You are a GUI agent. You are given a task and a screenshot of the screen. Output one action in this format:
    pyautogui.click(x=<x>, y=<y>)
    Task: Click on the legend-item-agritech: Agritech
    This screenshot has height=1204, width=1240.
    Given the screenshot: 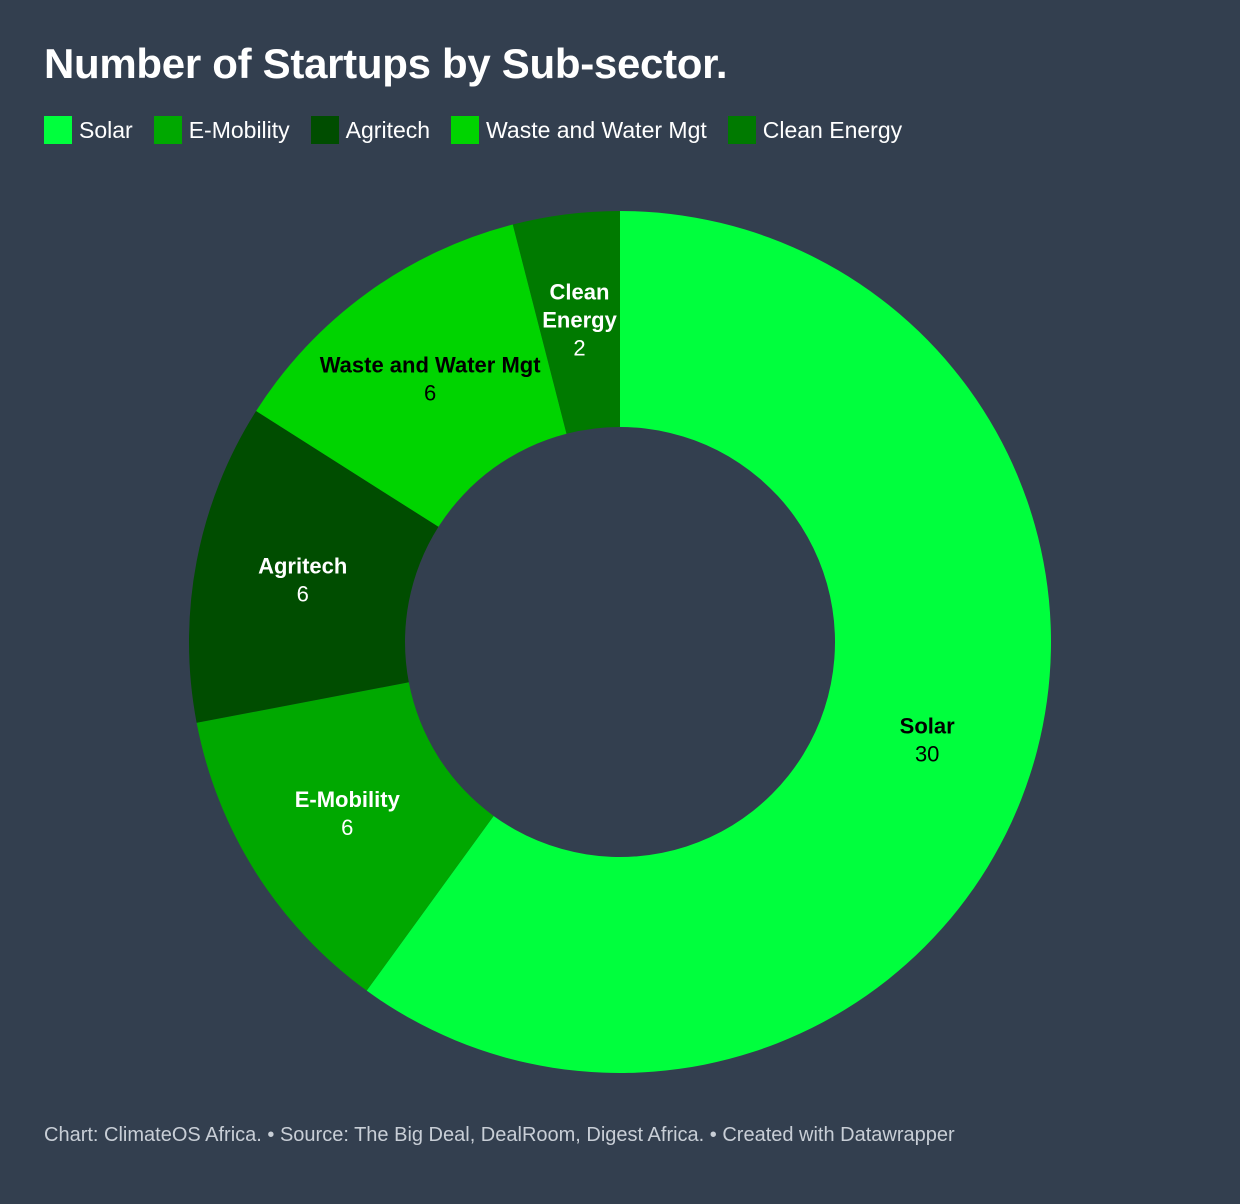 What is the action you would take?
    pyautogui.click(x=370, y=130)
    